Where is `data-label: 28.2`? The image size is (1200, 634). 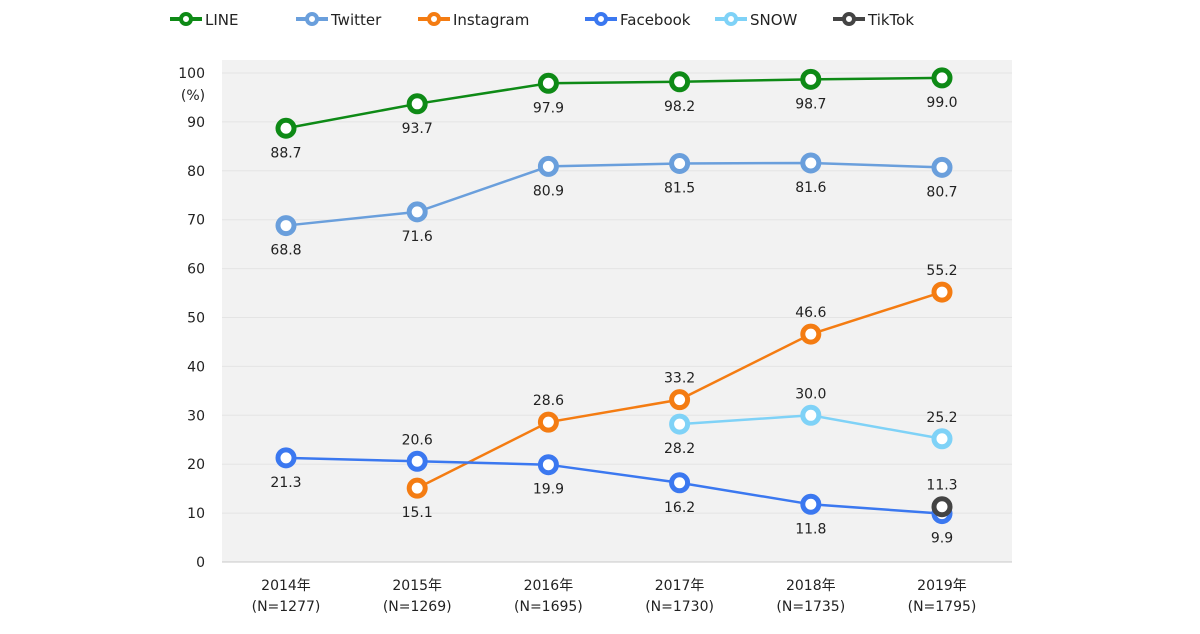 data-label: 28.2 is located at coordinates (679, 449).